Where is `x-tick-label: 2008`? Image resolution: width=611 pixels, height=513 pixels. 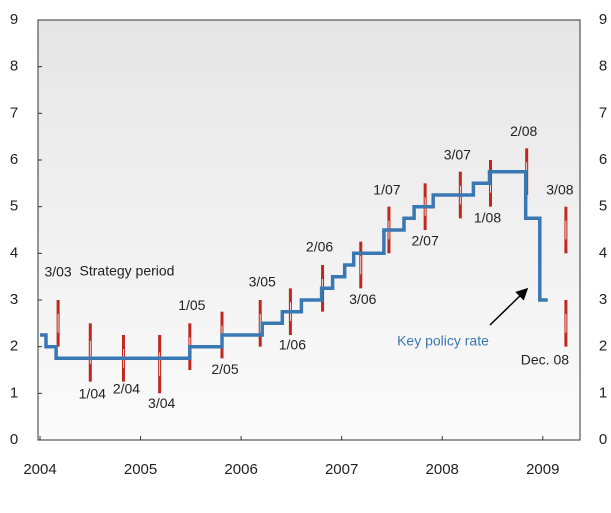
x-tick-label: 2008 is located at coordinates (442, 469).